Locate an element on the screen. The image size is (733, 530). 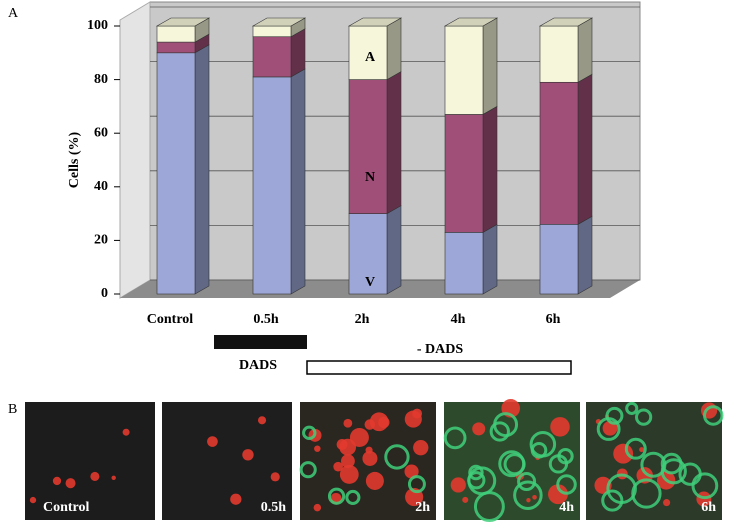
y-tick-label: 100 is located at coordinates (97, 25).